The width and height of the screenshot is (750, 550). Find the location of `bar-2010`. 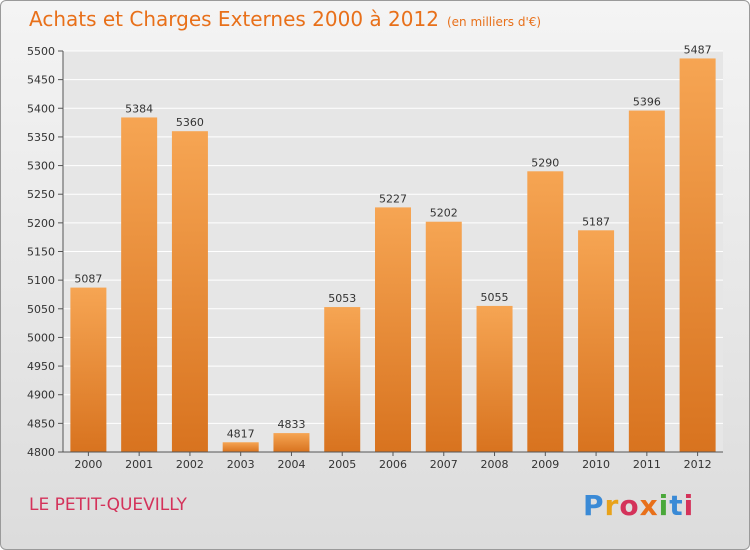

bar-2010 is located at coordinates (596, 341).